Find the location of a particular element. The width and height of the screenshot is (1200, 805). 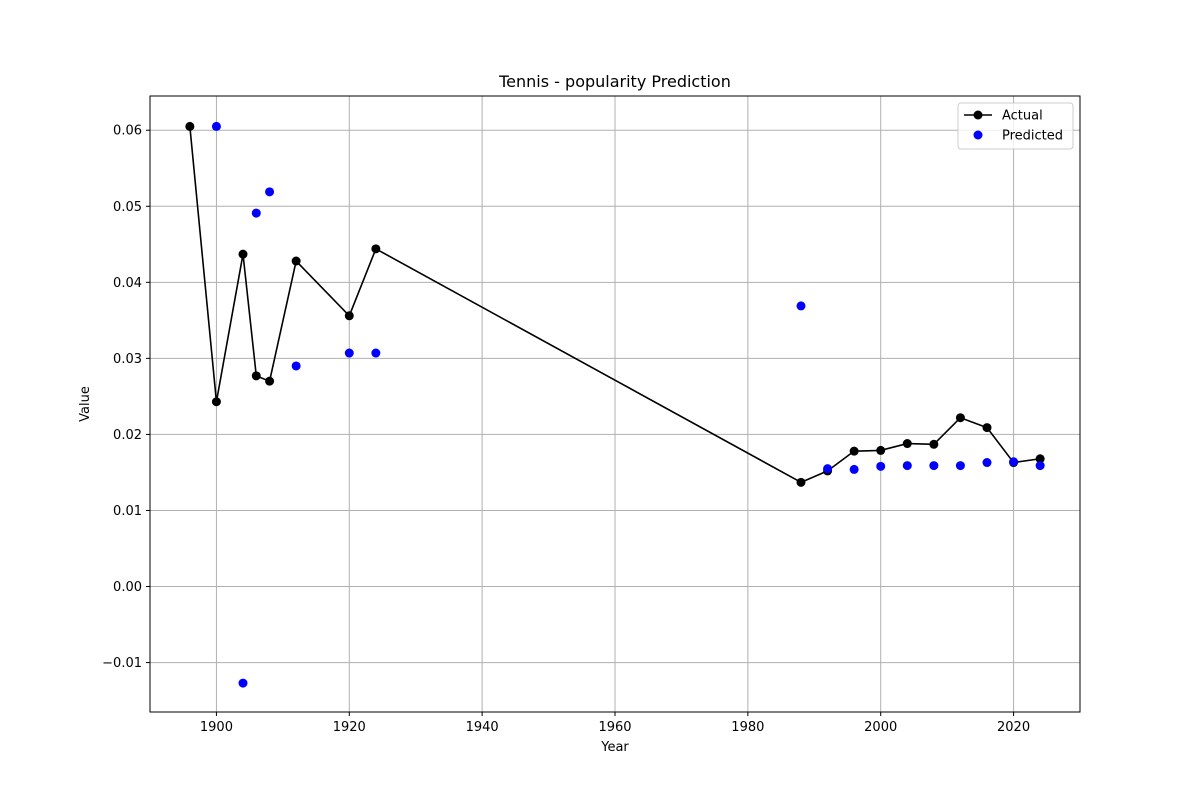

y-tick-label: −0.01 is located at coordinates (122, 663).